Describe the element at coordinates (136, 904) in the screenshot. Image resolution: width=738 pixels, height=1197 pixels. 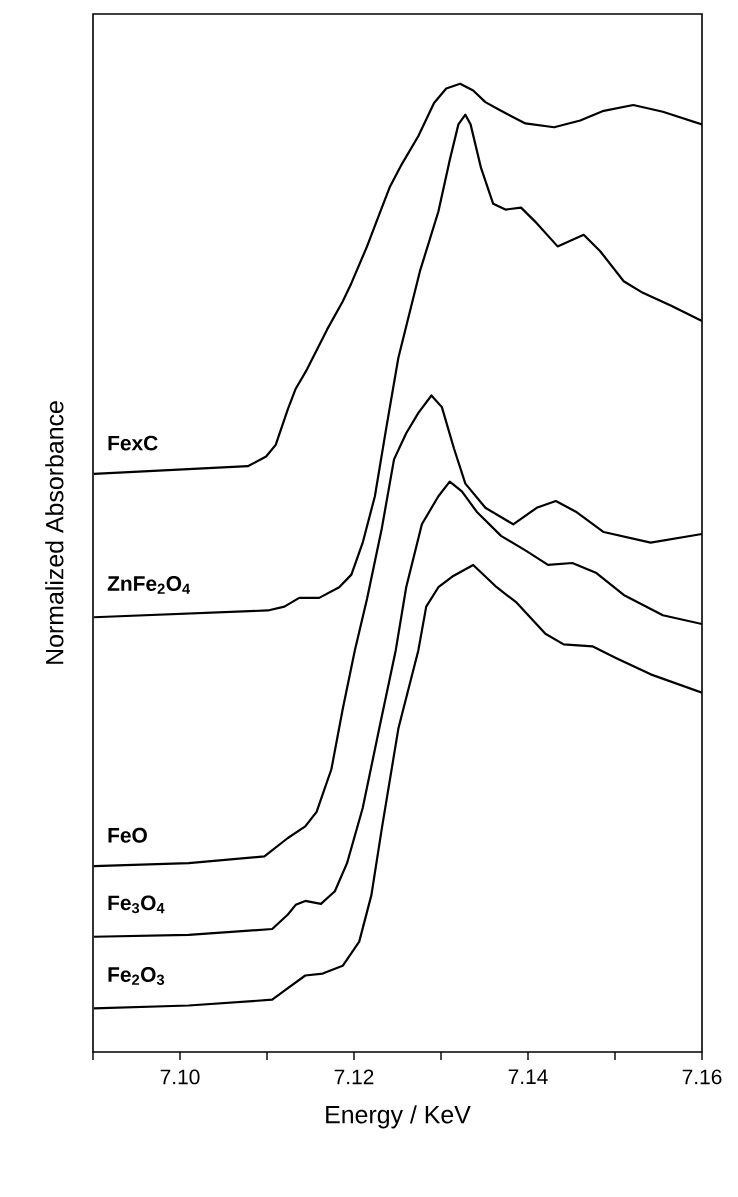
I see `series-label: Fe$_{3}$O$_{4}$` at that location.